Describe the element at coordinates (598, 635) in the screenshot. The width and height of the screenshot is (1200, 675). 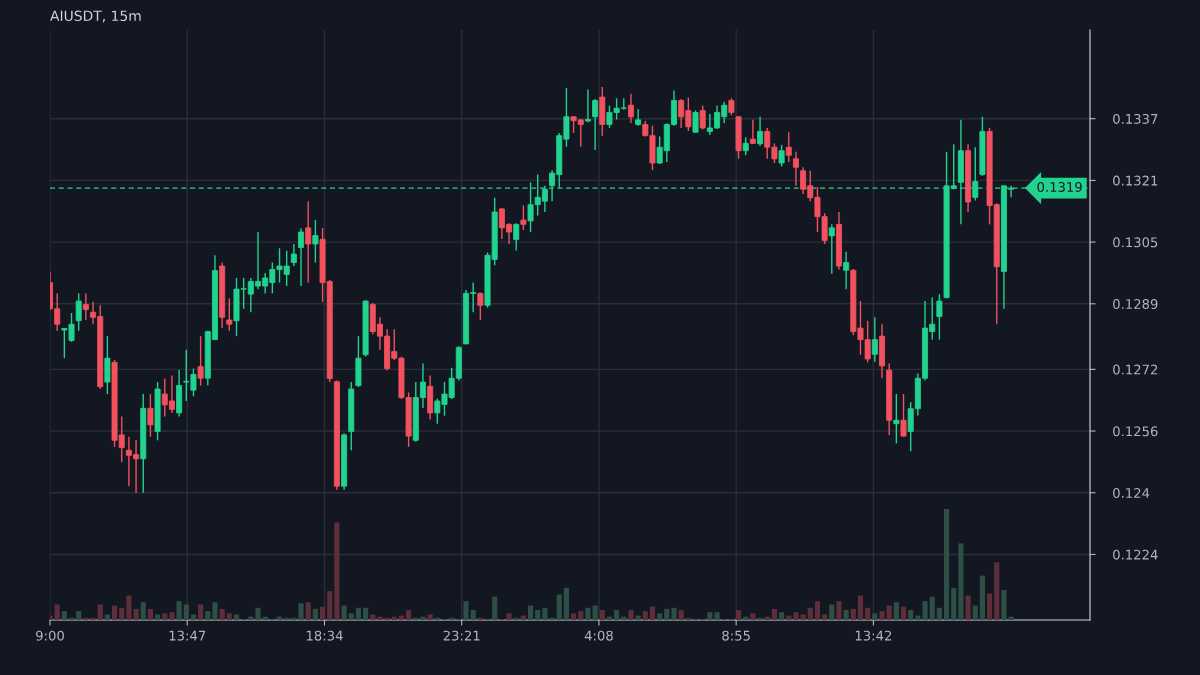
I see `x-tick-label: 4:08` at that location.